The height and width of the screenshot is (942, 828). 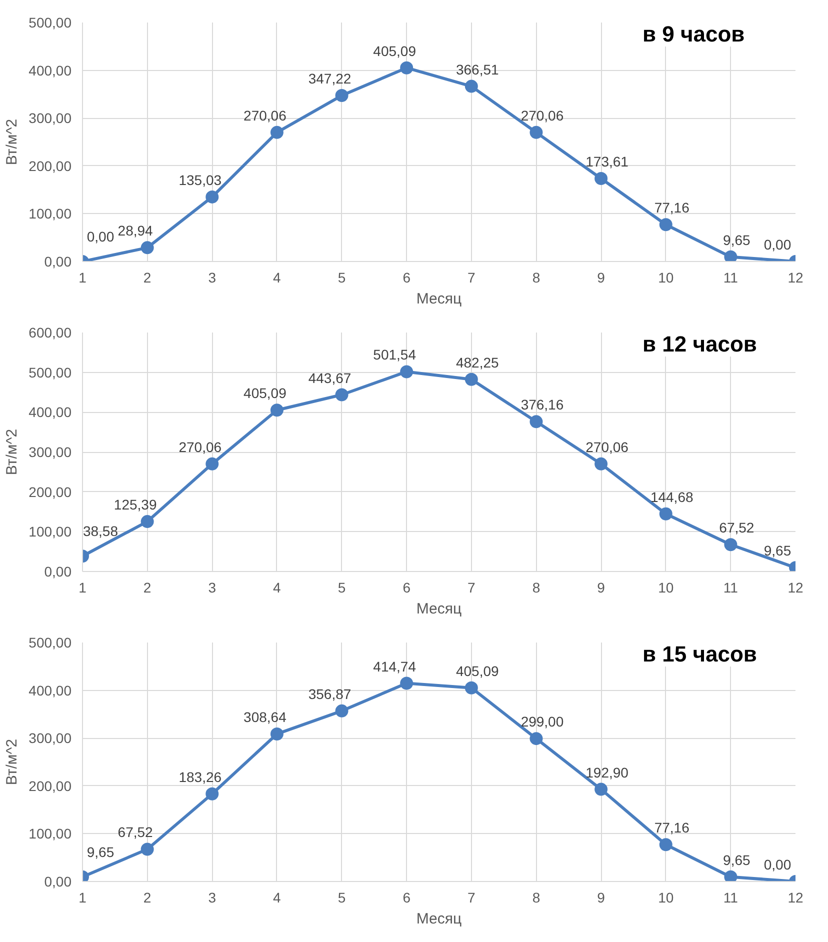 What do you see at coordinates (330, 378) in the screenshot?
I see `data-label: 443,67` at bounding box center [330, 378].